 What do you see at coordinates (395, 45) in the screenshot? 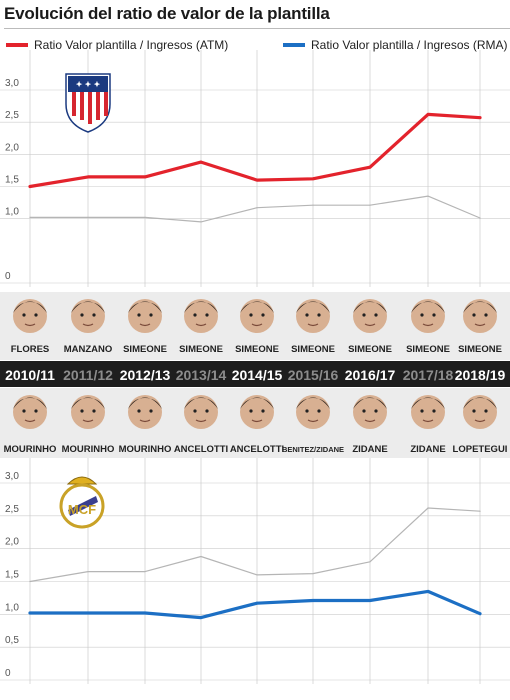
I see `legend-rma: Ratio Valor plantilla / Ingresos (RMA)` at bounding box center [395, 45].